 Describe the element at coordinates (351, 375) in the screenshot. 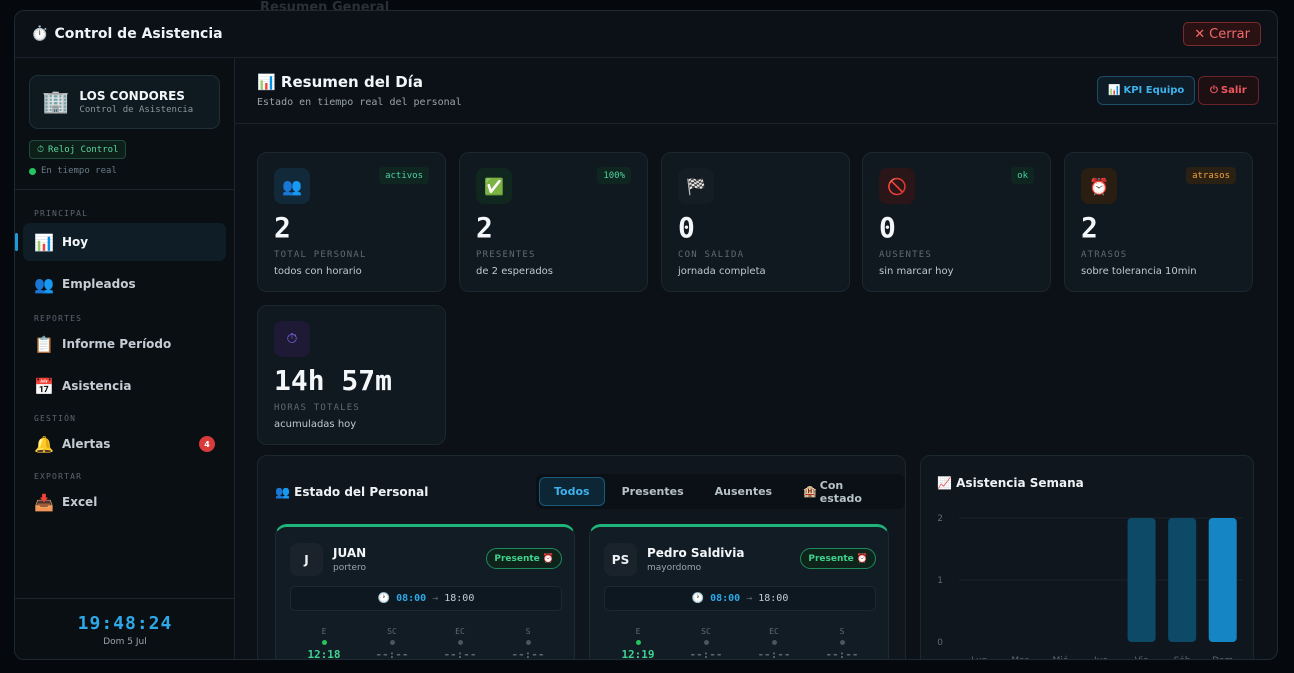

I see `kpi-card: ⏱ 14h 57m HORAS TOTALES acumuladas hoy` at that location.